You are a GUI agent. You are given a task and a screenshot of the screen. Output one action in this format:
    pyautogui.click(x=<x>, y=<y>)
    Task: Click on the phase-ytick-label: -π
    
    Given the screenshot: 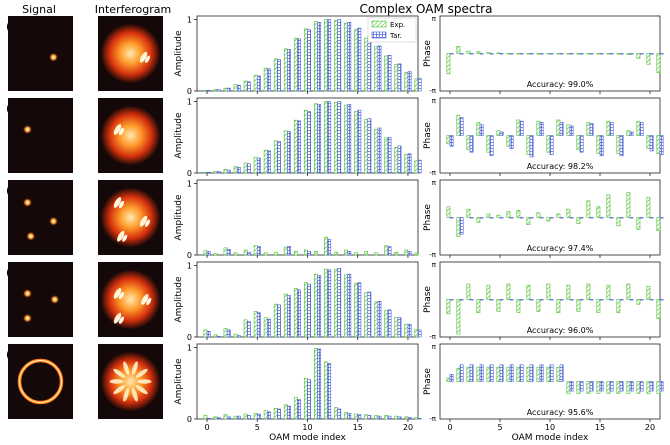 What is the action you would take?
    pyautogui.click(x=433, y=91)
    